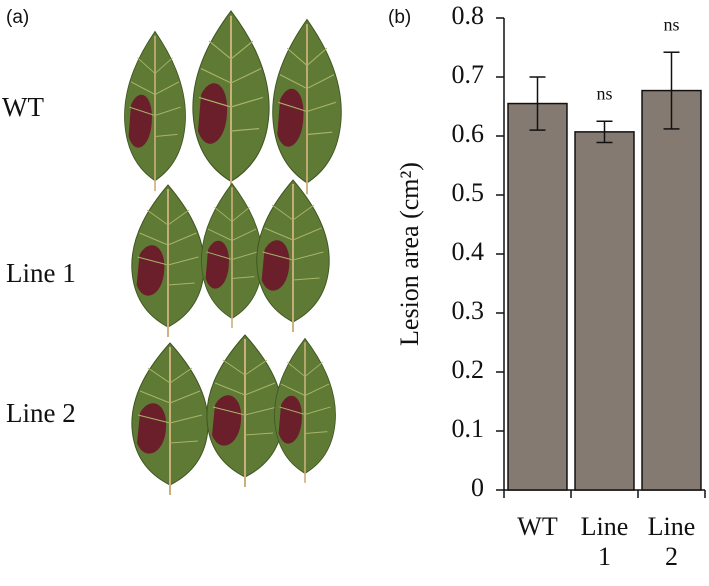  Describe the element at coordinates (23, 107) in the screenshot. I see `row-label: WT` at that location.